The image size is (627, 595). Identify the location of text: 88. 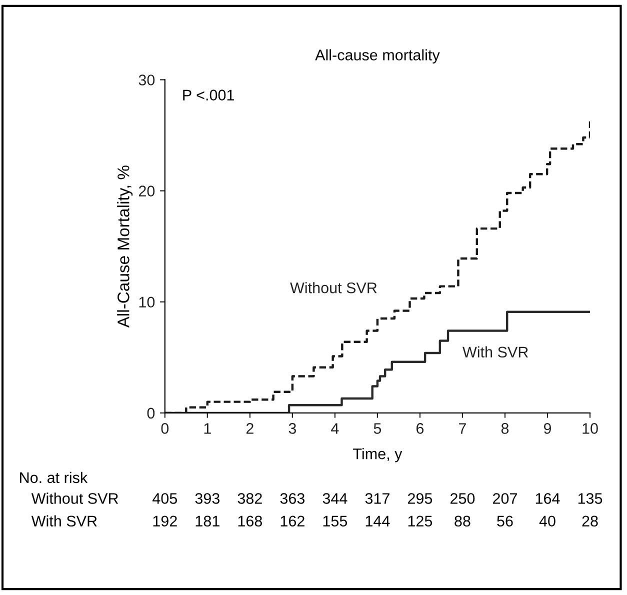
(462, 521).